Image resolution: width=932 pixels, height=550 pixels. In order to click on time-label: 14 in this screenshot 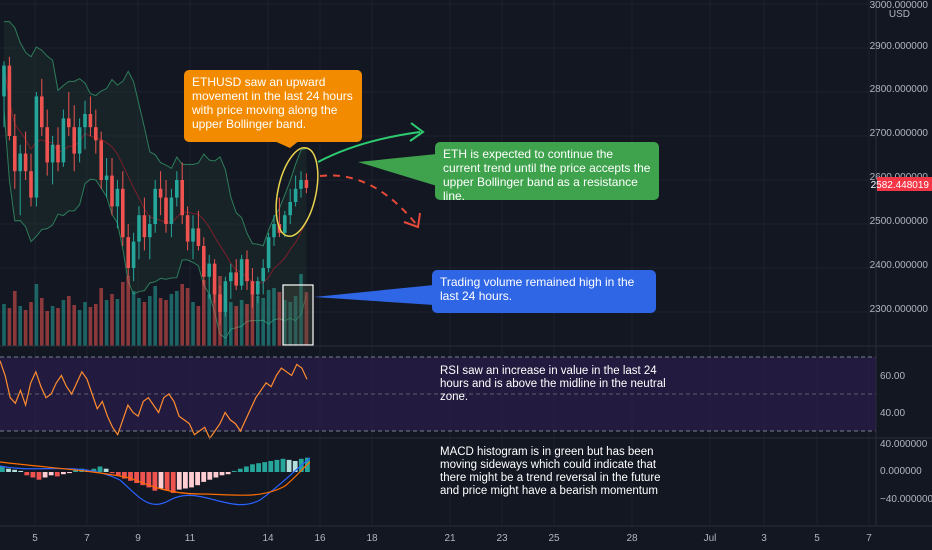, I will do `click(268, 538)`.